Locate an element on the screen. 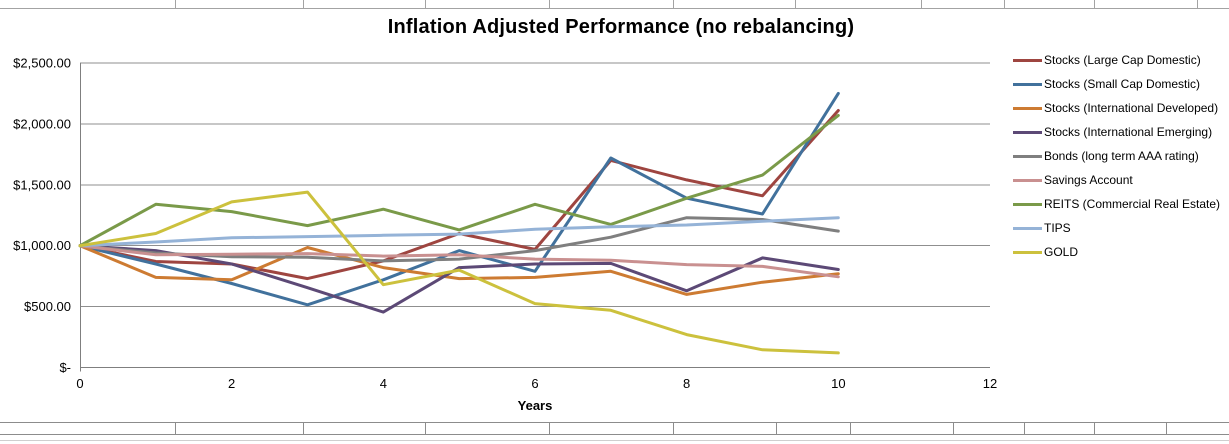 This screenshot has height=444, width=1229. legend-item-stocks-small-cap-domestic: Stocks (Small Cap Domestic) is located at coordinates (1116, 84).